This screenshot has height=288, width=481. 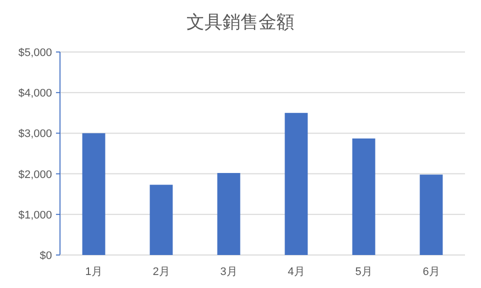 What do you see at coordinates (296, 272) in the screenshot?
I see `x-tick-label: 4月` at bounding box center [296, 272].